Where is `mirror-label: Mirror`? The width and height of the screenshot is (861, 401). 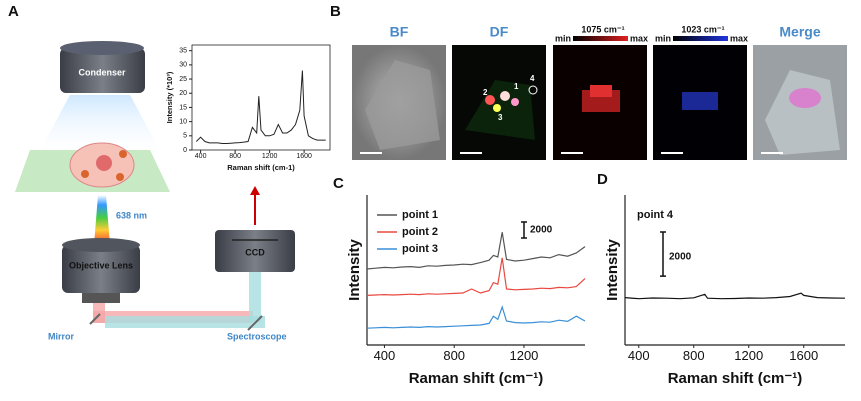
mirror-label: Mirror is located at coordinates (61, 336).